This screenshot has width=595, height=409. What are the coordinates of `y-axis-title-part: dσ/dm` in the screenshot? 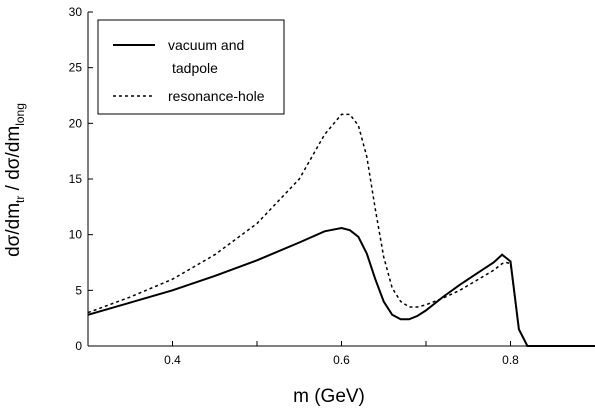 It's located at (13, 230).